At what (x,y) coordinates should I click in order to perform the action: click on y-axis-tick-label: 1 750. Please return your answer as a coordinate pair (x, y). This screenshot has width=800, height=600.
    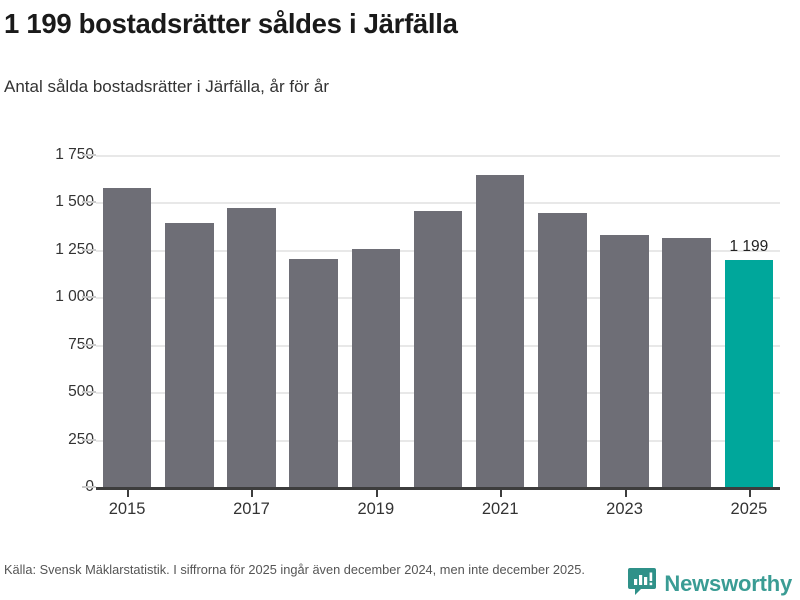
    Looking at the image, I should click on (74, 154).